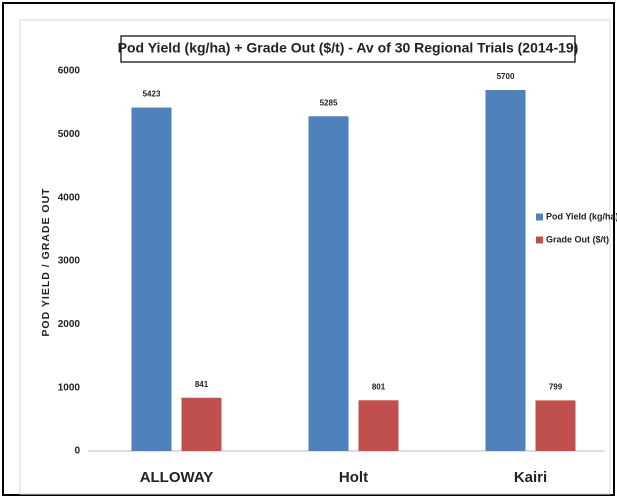 The image size is (617, 498). I want to click on y-tick-label: 2000, so click(69, 324).